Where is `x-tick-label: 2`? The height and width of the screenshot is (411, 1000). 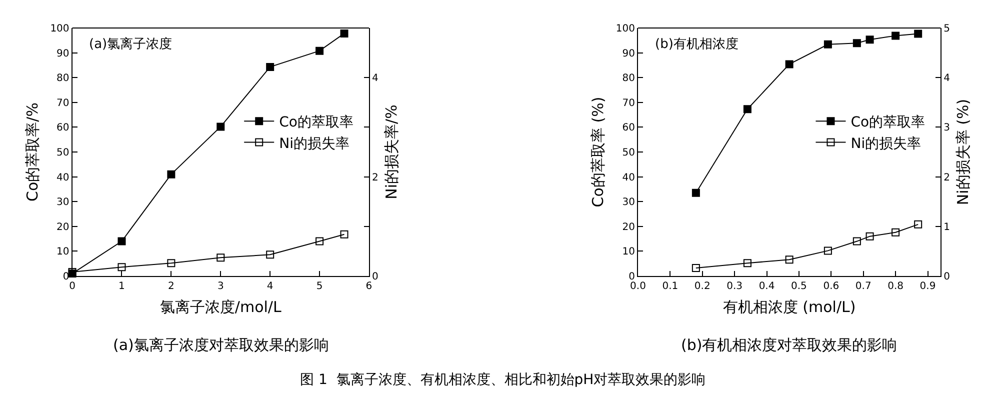 x-tick-label: 2 is located at coordinates (171, 286).